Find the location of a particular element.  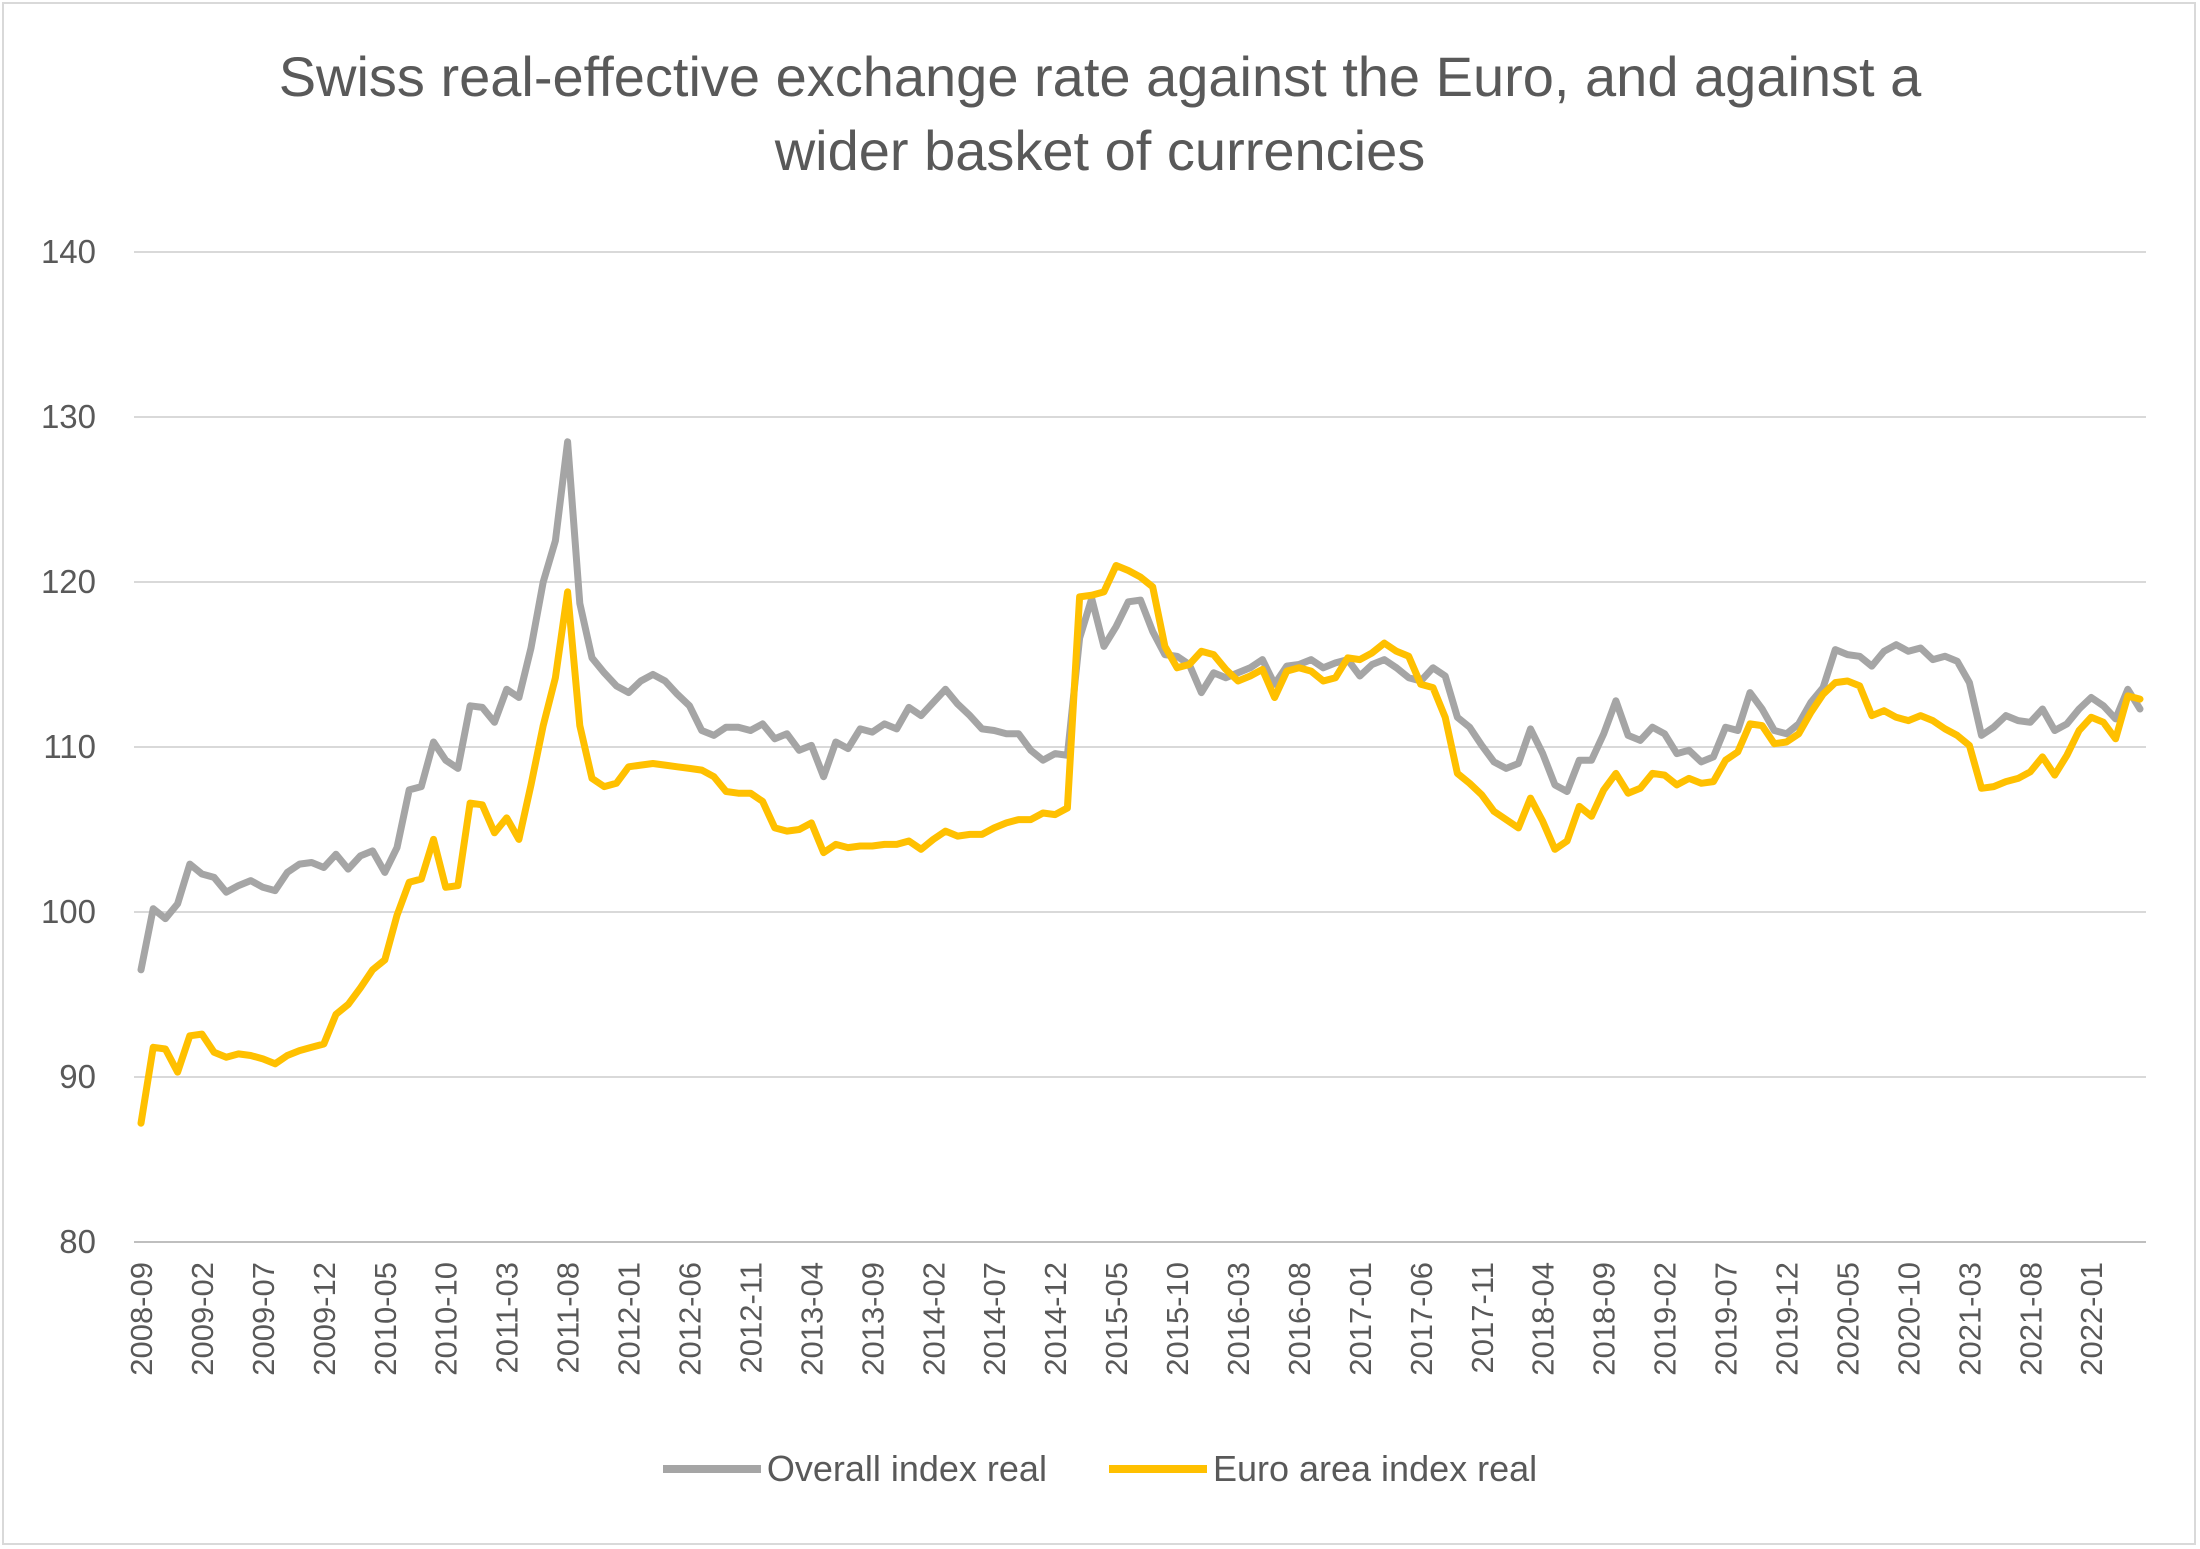

chart-title-line-2: wider basket of currencies is located at coordinates (1100, 150).